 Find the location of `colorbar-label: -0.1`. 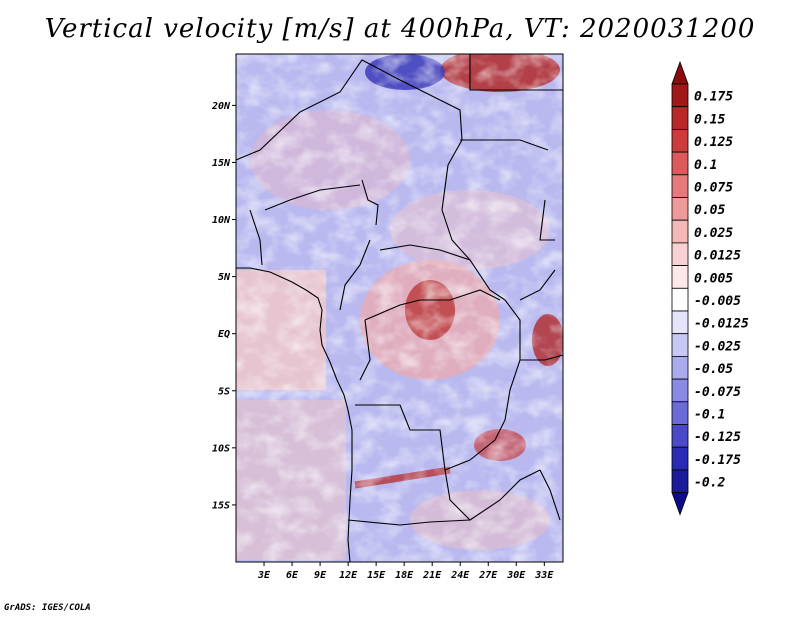

colorbar-label: -0.1 is located at coordinates (709, 415).